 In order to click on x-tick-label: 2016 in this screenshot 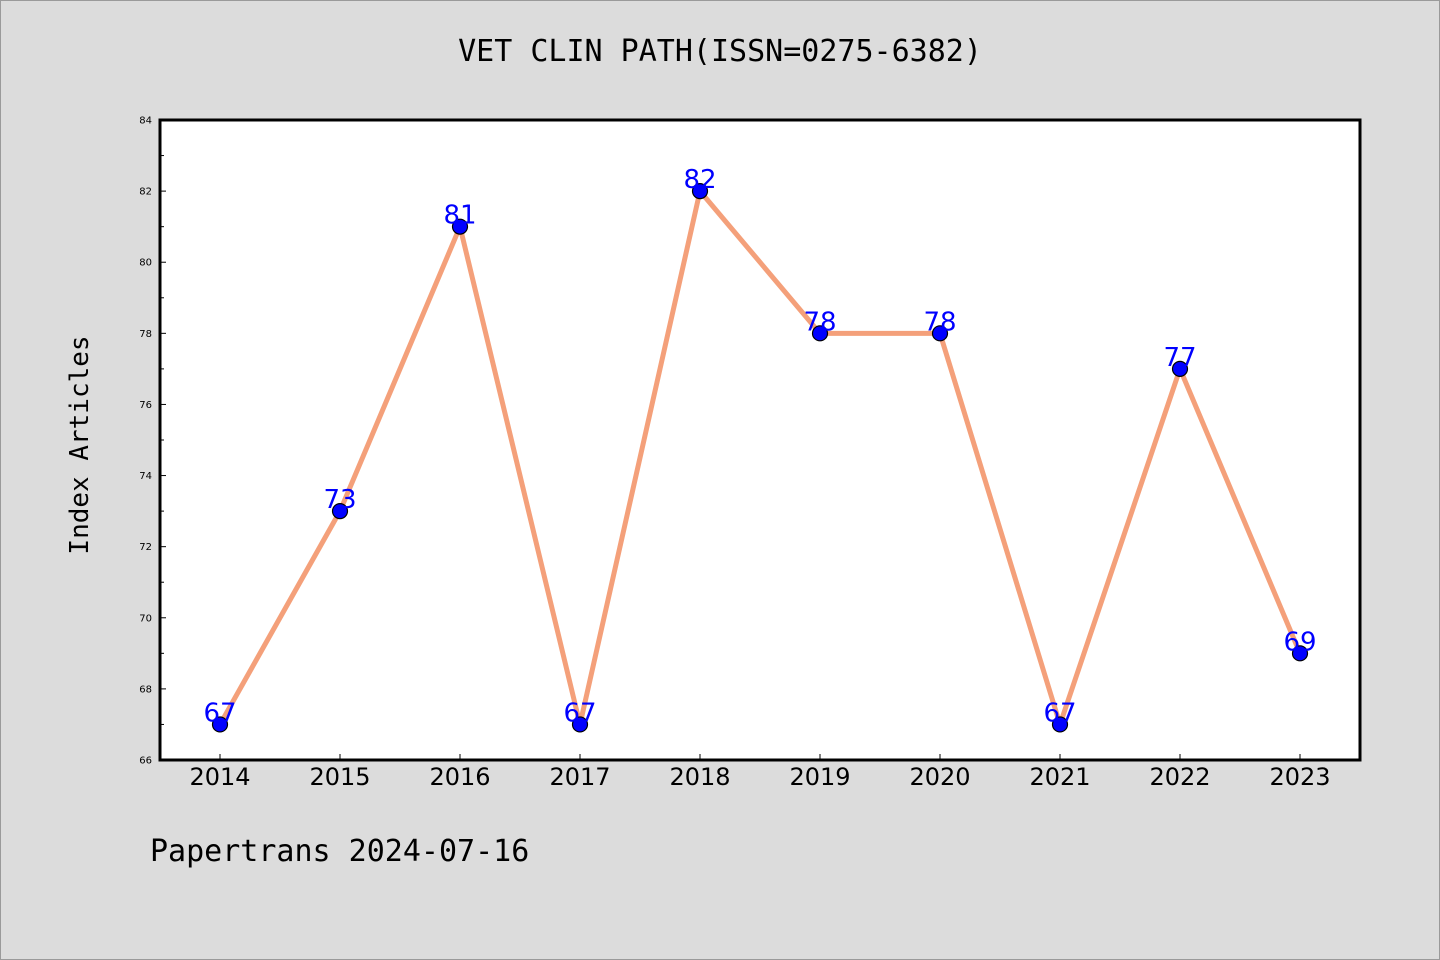, I will do `click(459, 777)`.